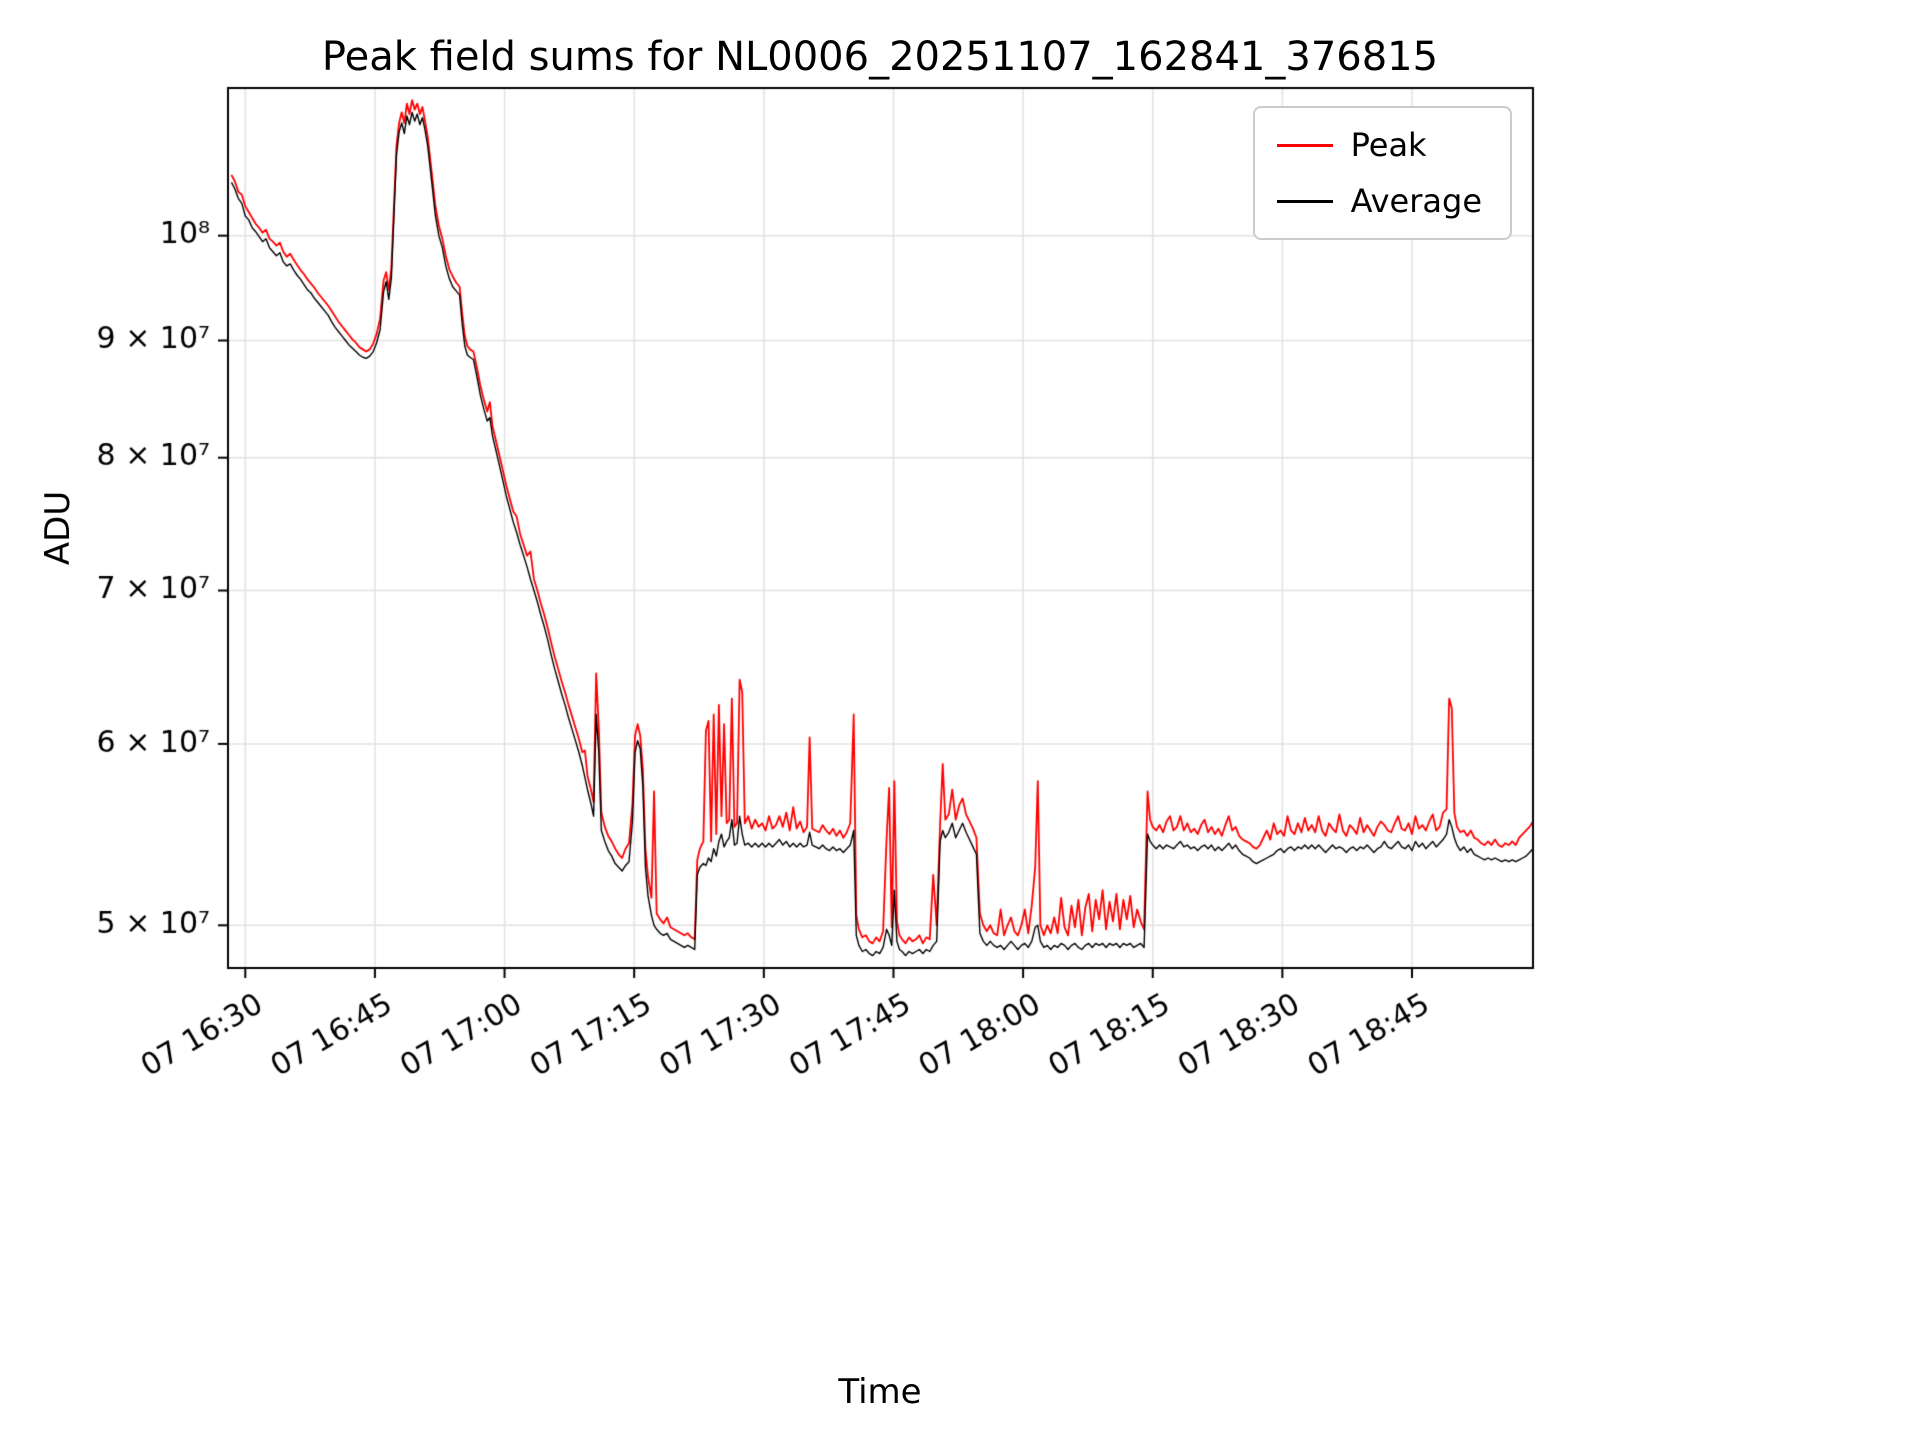  What do you see at coordinates (1416, 201) in the screenshot?
I see `legend-label-average: Average` at bounding box center [1416, 201].